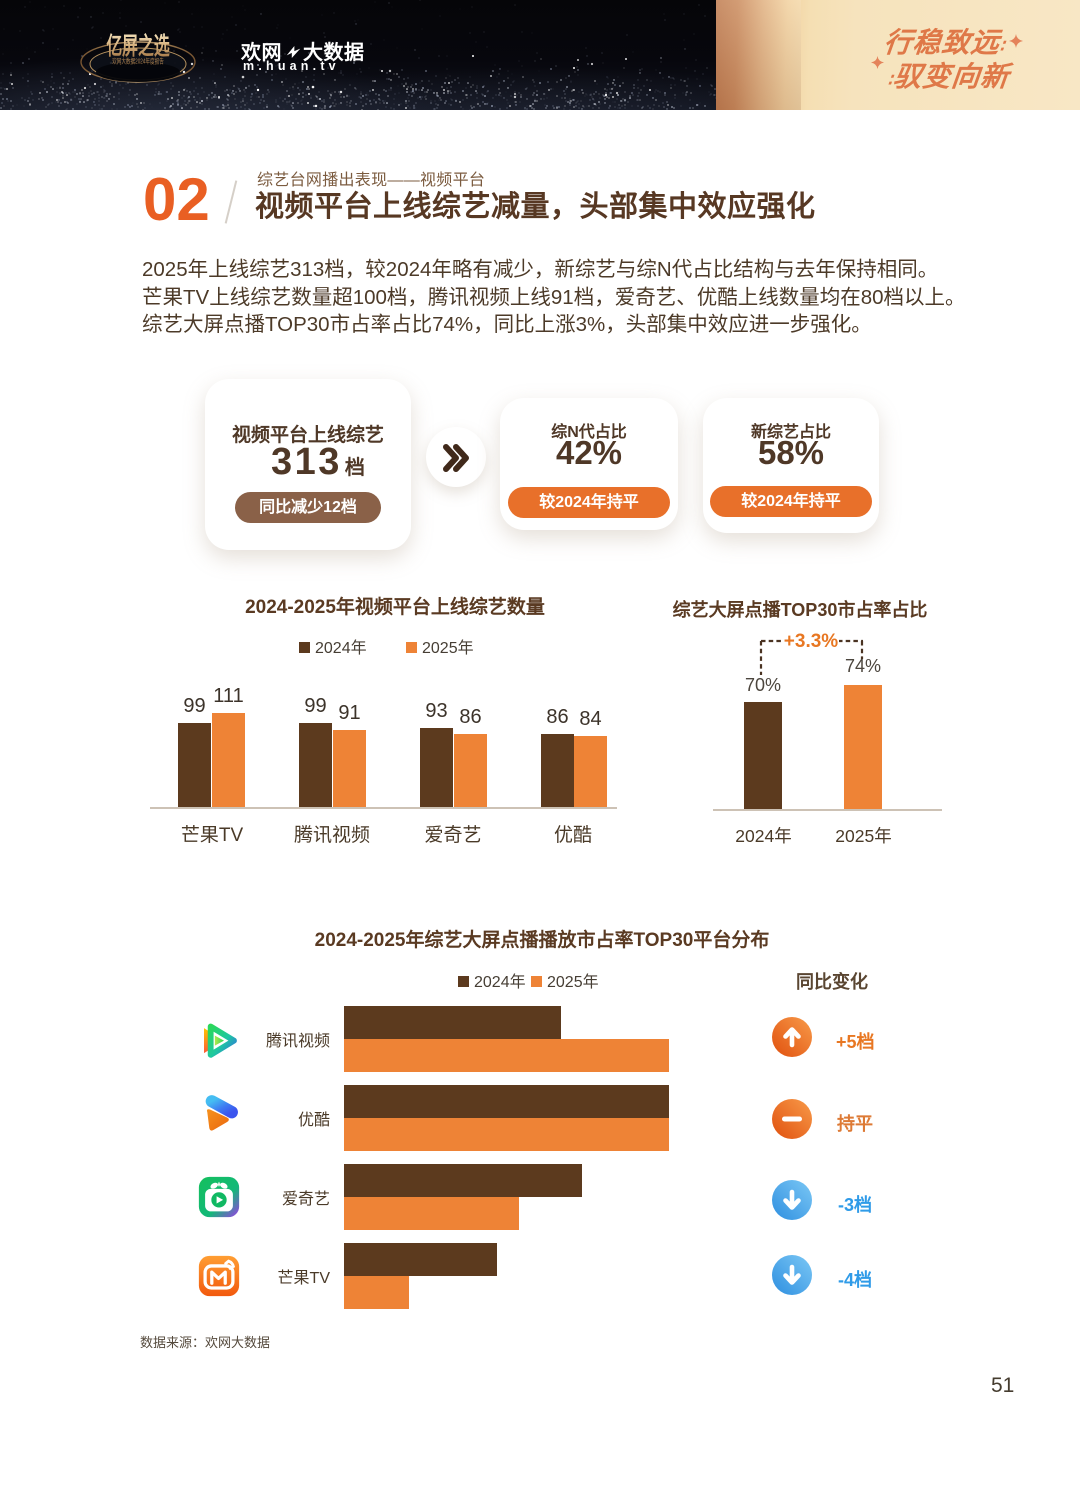 Image resolution: width=1080 pixels, height=1493 pixels. I want to click on svg-text: 欢网大数据2024年度报告, so click(138, 60).